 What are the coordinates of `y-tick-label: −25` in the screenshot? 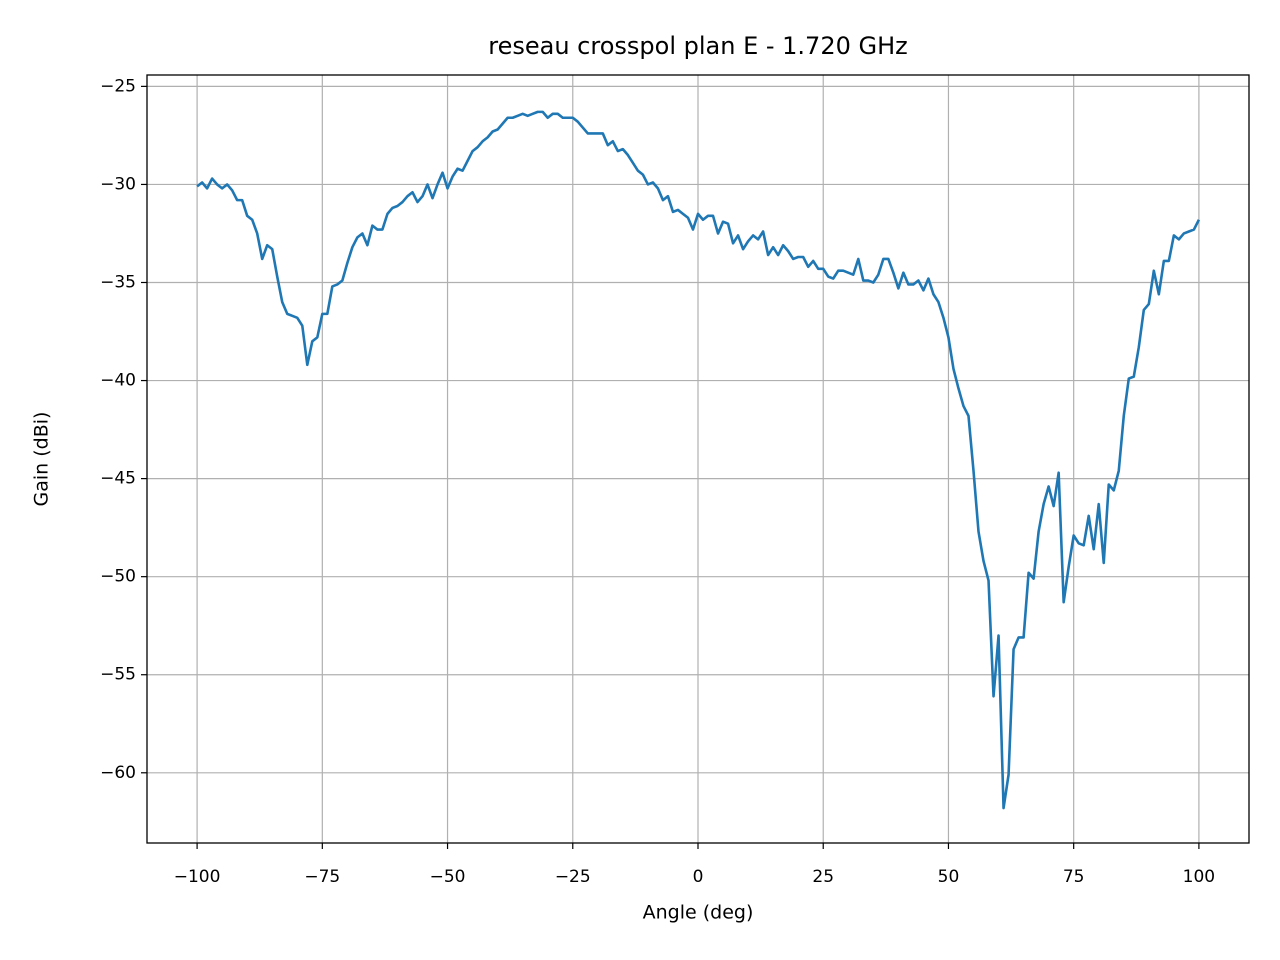 It's located at (118, 86).